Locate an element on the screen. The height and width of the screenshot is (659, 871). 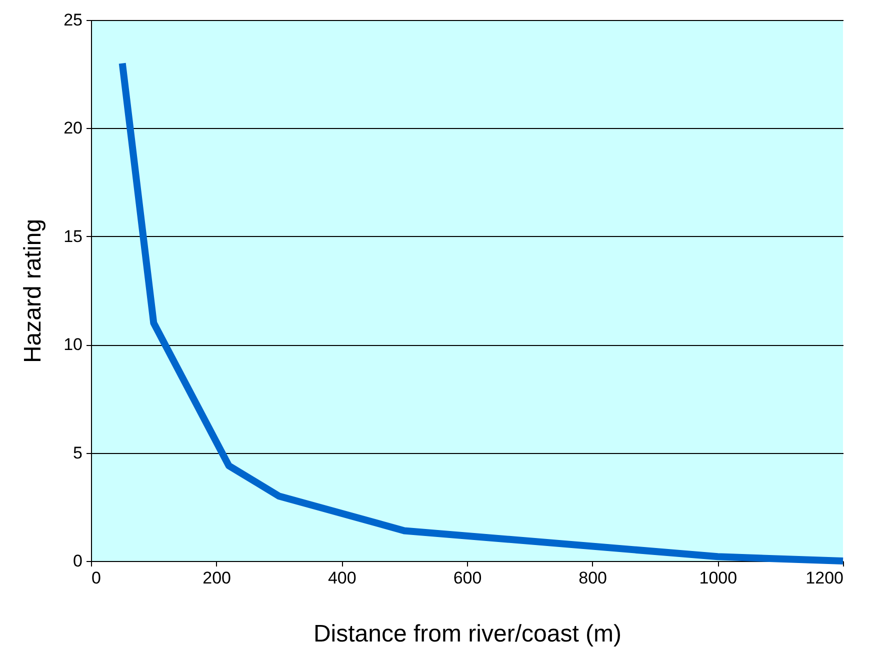
y-tick-label: 5 is located at coordinates (77, 452).